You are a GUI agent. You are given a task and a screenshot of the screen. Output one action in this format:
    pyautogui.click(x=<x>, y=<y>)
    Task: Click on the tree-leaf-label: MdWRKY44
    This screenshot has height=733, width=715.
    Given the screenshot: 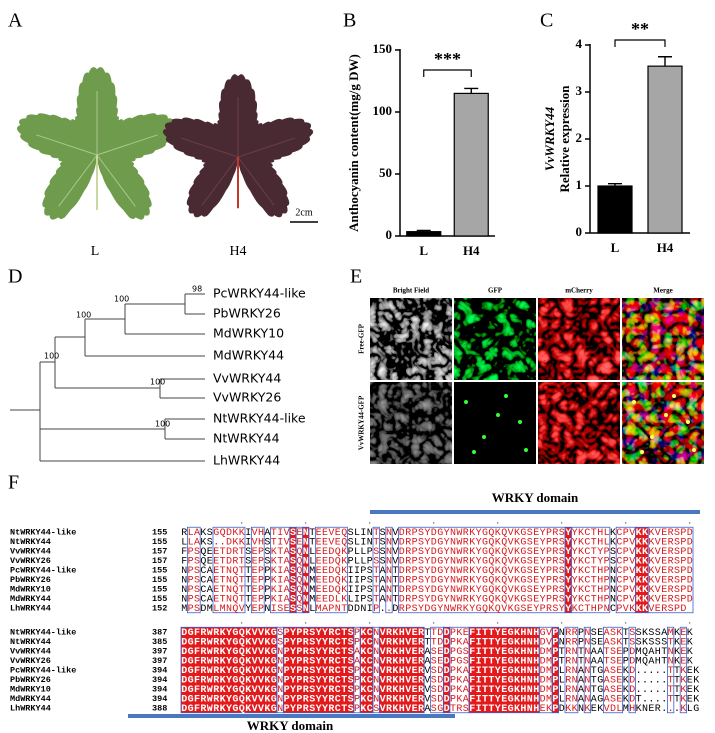 What is the action you would take?
    pyautogui.click(x=248, y=355)
    